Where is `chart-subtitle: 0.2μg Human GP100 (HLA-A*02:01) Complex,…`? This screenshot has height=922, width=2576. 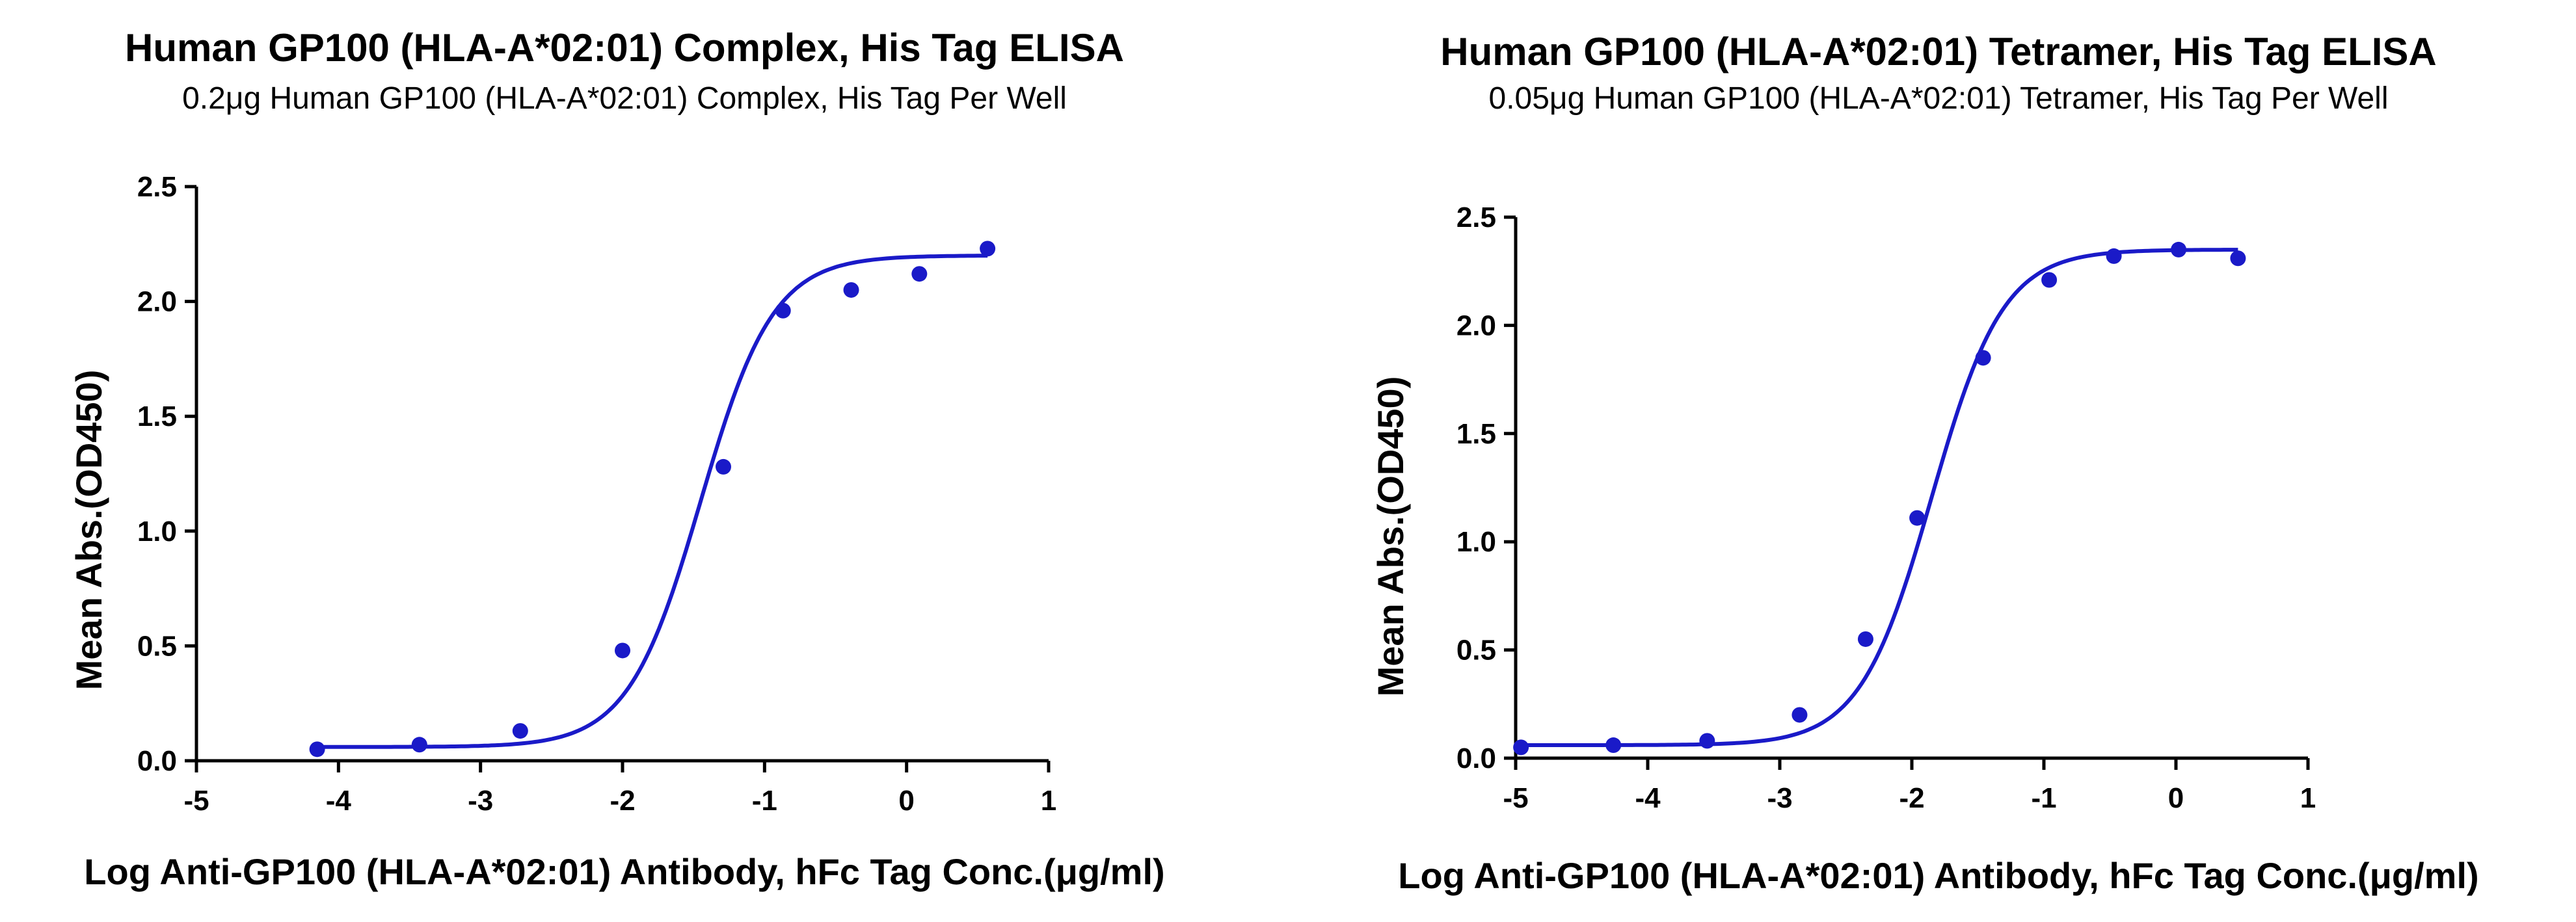 chart-subtitle: 0.2μg Human GP100 (HLA-A*02:01) Complex,… is located at coordinates (624, 98).